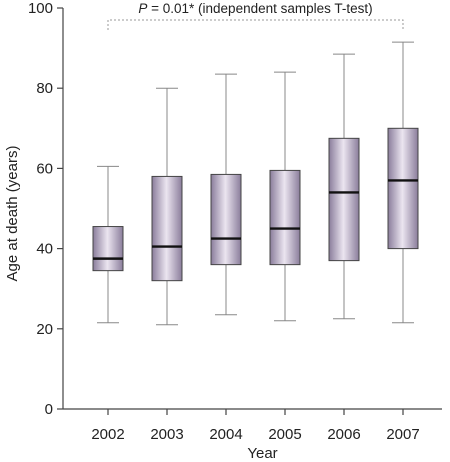  I want to click on x-tick-label: 2005, so click(284, 434).